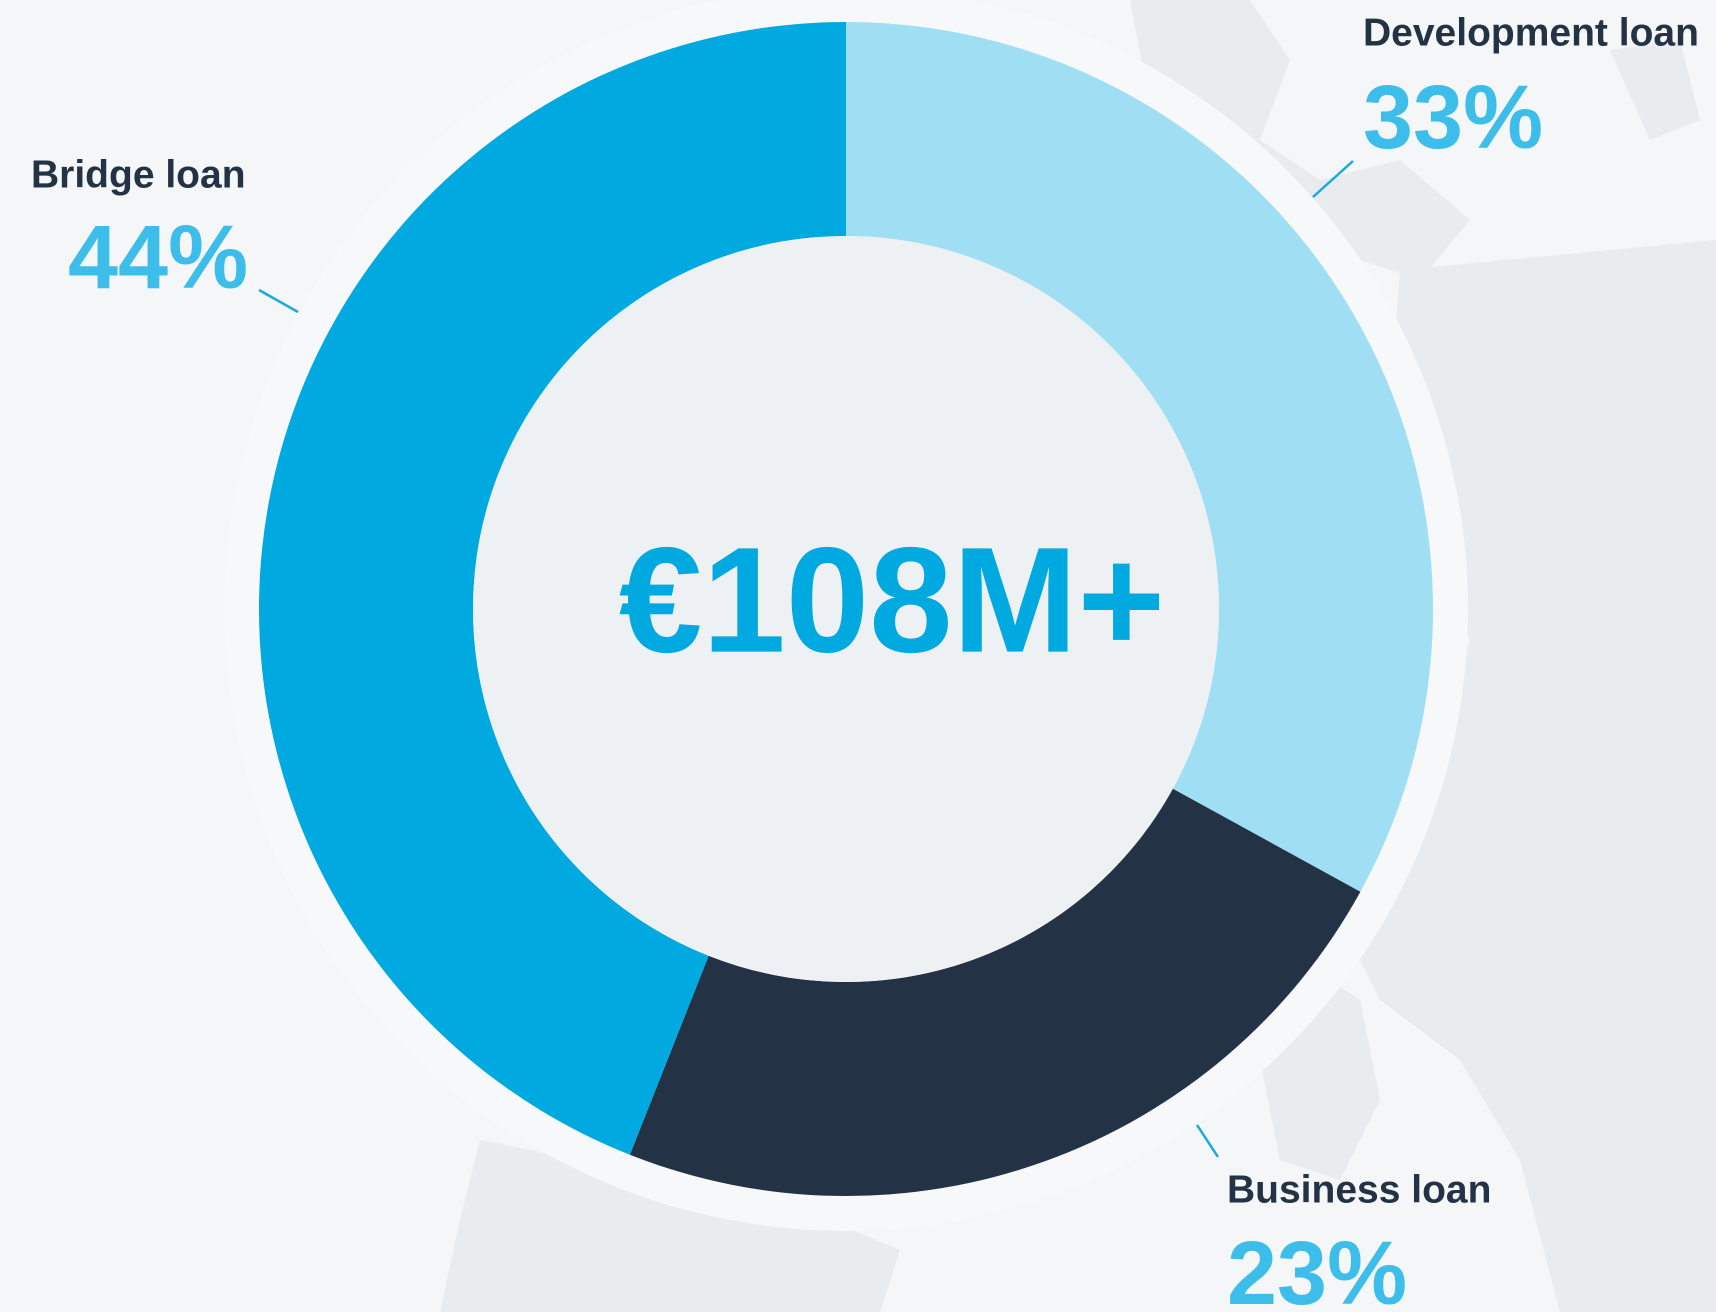 This screenshot has width=1716, height=1312. What do you see at coordinates (1531, 32) in the screenshot?
I see `category-label: Development loan` at bounding box center [1531, 32].